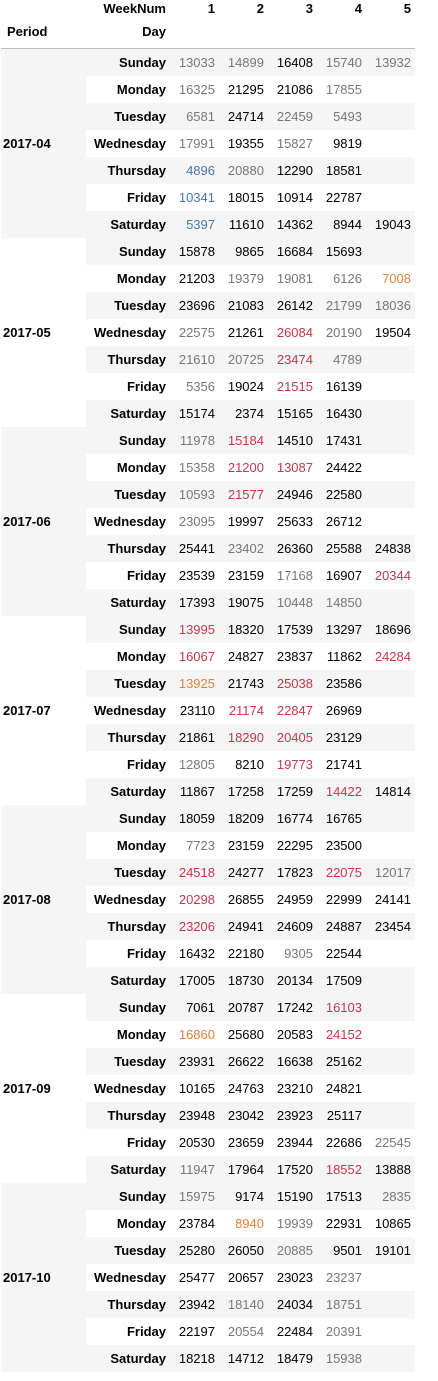 The width and height of the screenshot is (438, 1381). I want to click on value-cell: 24959, so click(292, 899).